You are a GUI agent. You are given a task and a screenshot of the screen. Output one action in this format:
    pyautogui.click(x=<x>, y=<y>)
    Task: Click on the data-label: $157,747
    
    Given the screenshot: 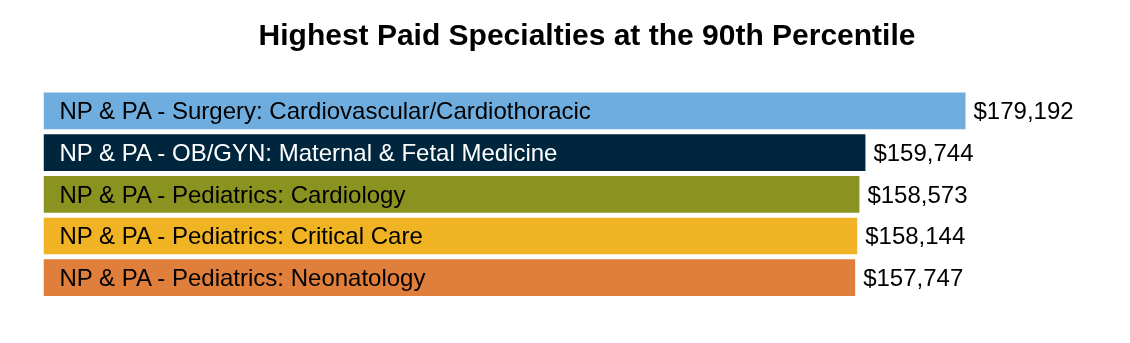 What is the action you would take?
    pyautogui.click(x=913, y=278)
    